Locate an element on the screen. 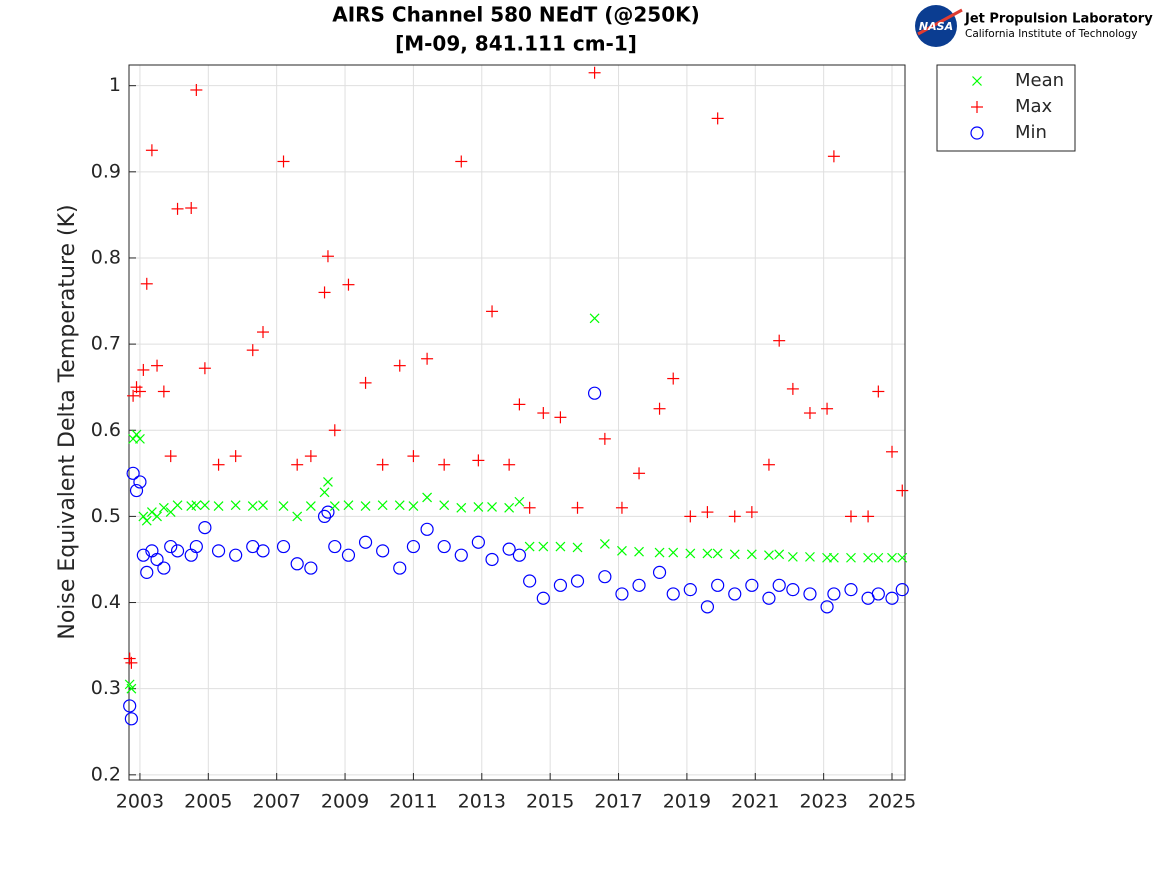 The width and height of the screenshot is (1167, 879). x-tick-label: 2007 is located at coordinates (276, 802).